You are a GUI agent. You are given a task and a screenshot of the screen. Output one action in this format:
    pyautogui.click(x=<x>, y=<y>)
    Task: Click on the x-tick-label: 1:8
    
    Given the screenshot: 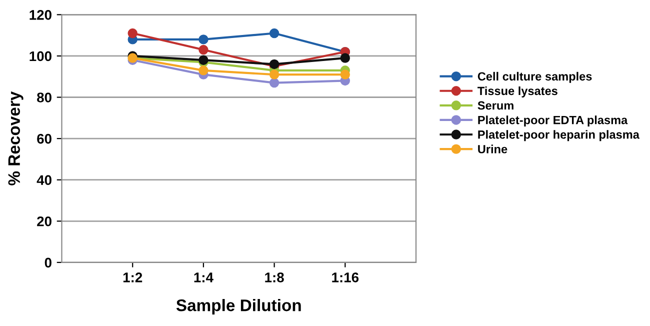 What is the action you would take?
    pyautogui.click(x=274, y=277)
    